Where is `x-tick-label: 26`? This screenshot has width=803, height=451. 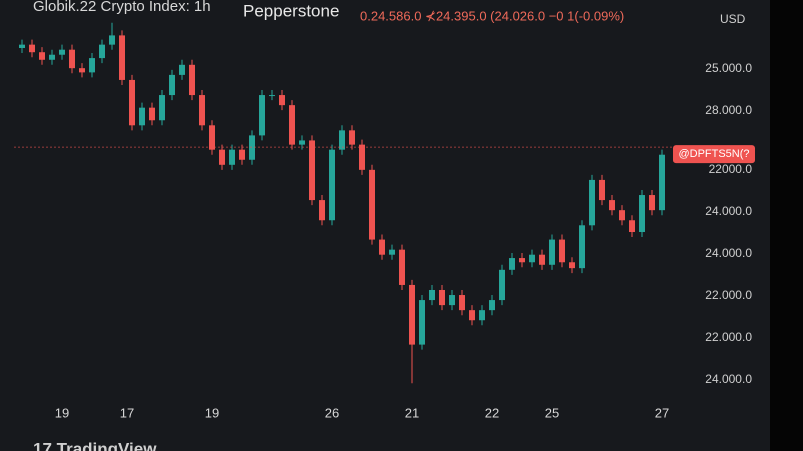
x-tick-label: 26 is located at coordinates (332, 412).